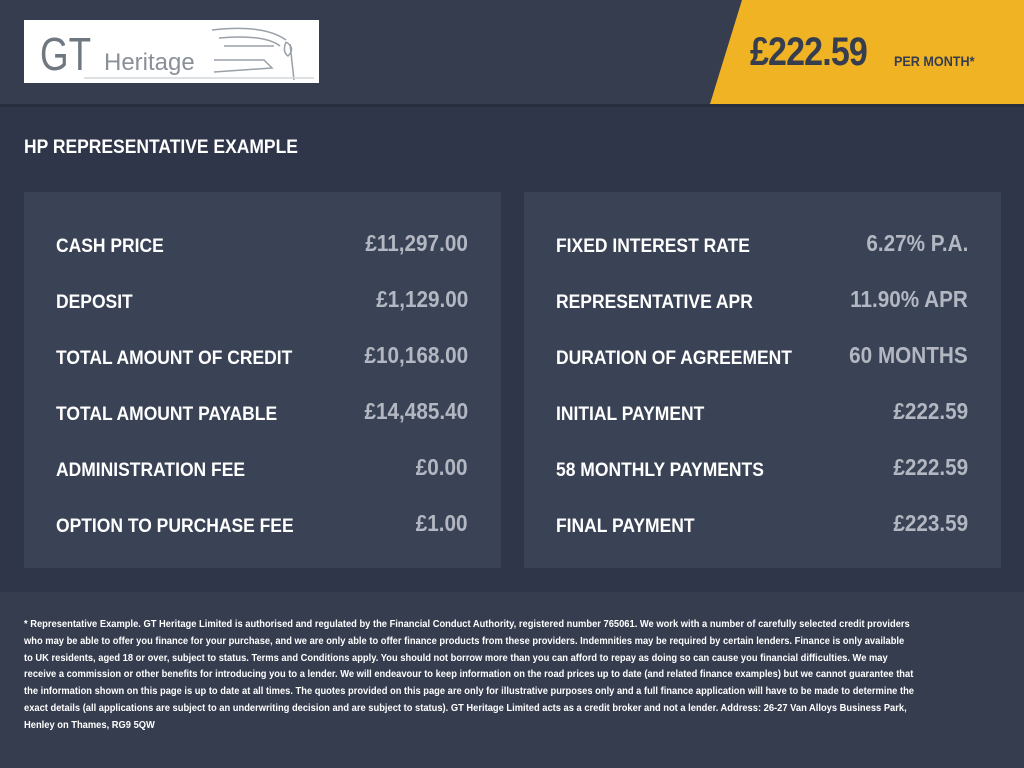 Image resolution: width=1024 pixels, height=768 pixels. I want to click on row-value: £0.00, so click(442, 467).